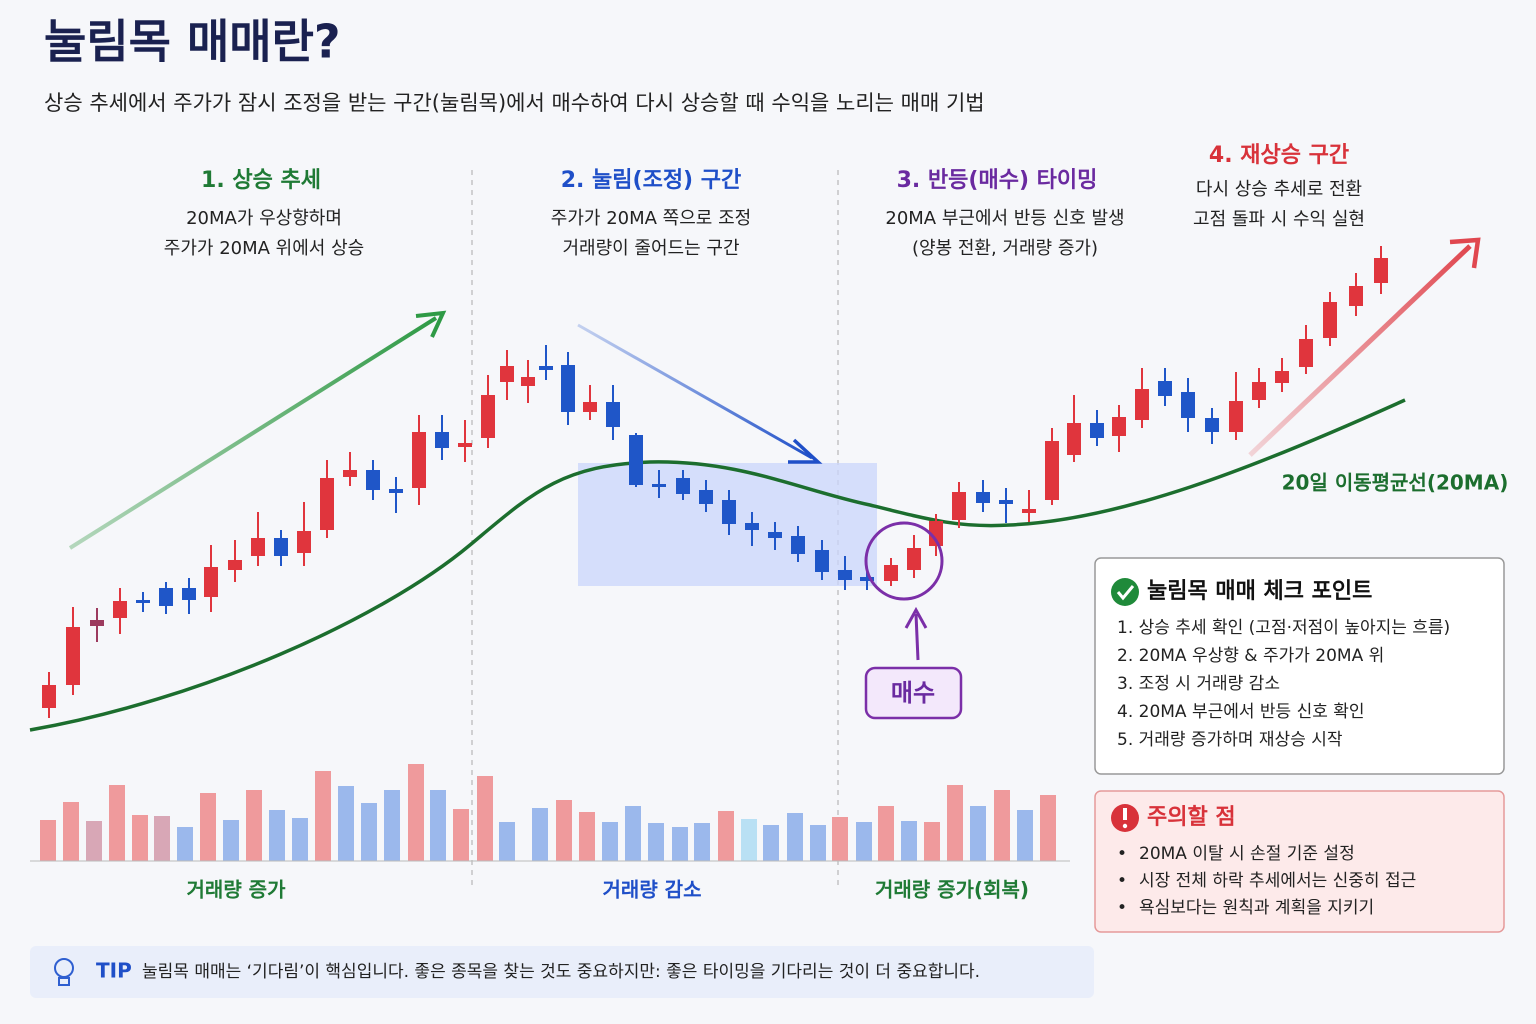 The height and width of the screenshot is (1024, 1536). Describe the element at coordinates (913, 693) in the screenshot. I see `buy-badge` at that location.